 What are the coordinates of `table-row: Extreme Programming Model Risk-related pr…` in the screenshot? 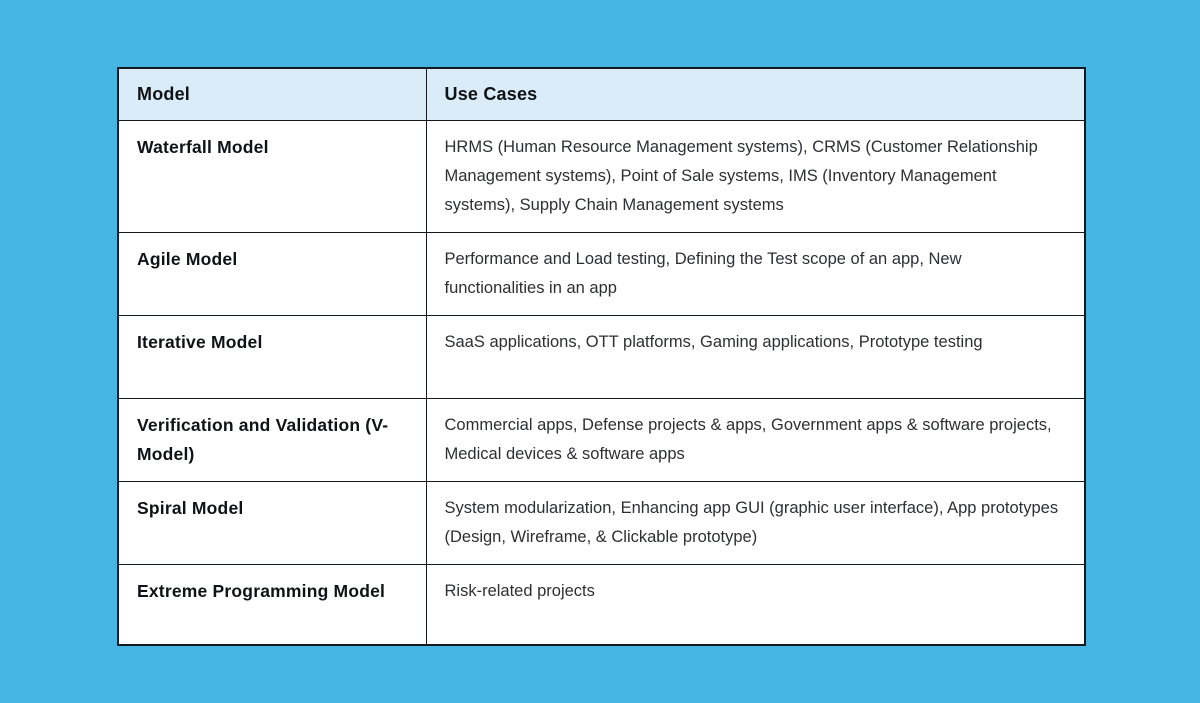 It's located at (601, 604).